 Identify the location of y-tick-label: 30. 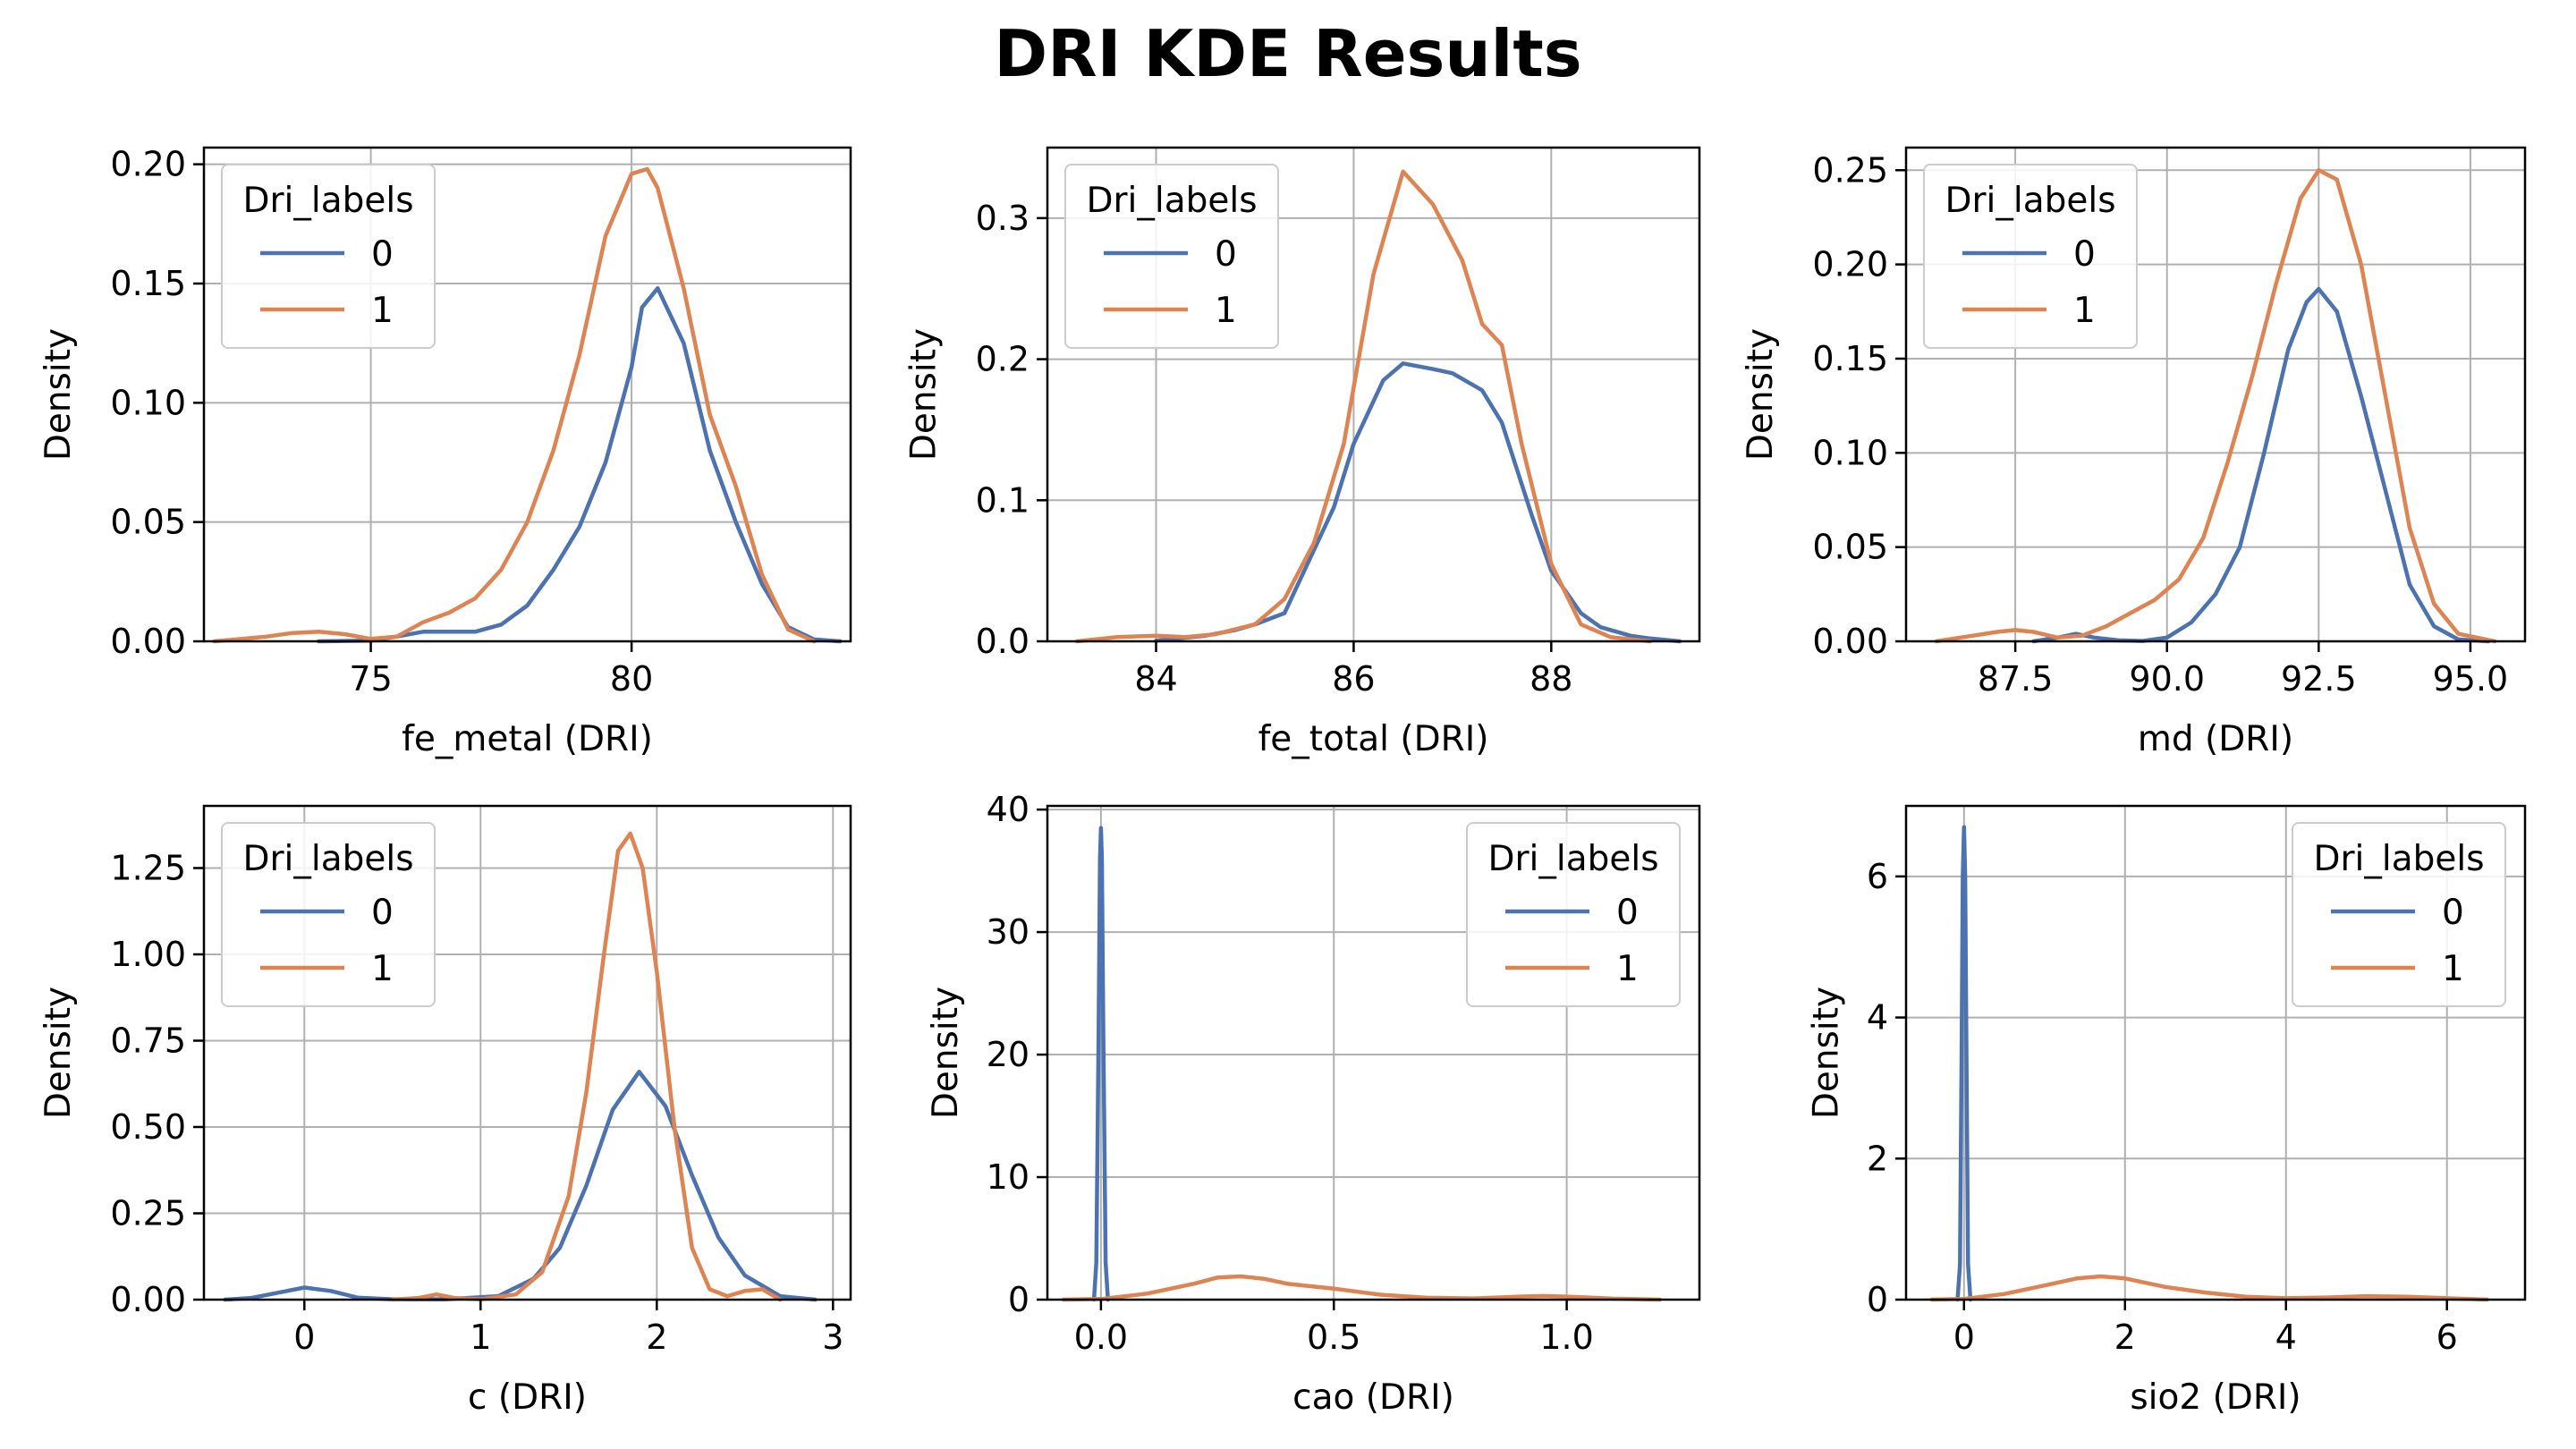
(1008, 932).